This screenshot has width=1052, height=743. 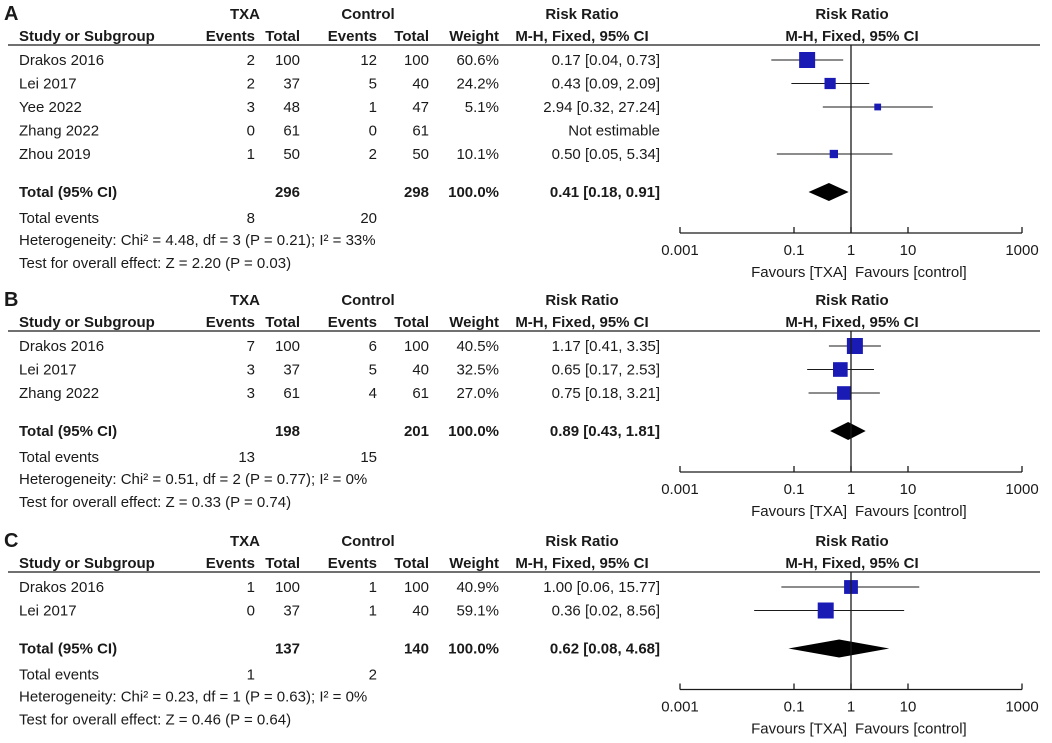 What do you see at coordinates (48, 84) in the screenshot?
I see `study-name: Lei 2017` at bounding box center [48, 84].